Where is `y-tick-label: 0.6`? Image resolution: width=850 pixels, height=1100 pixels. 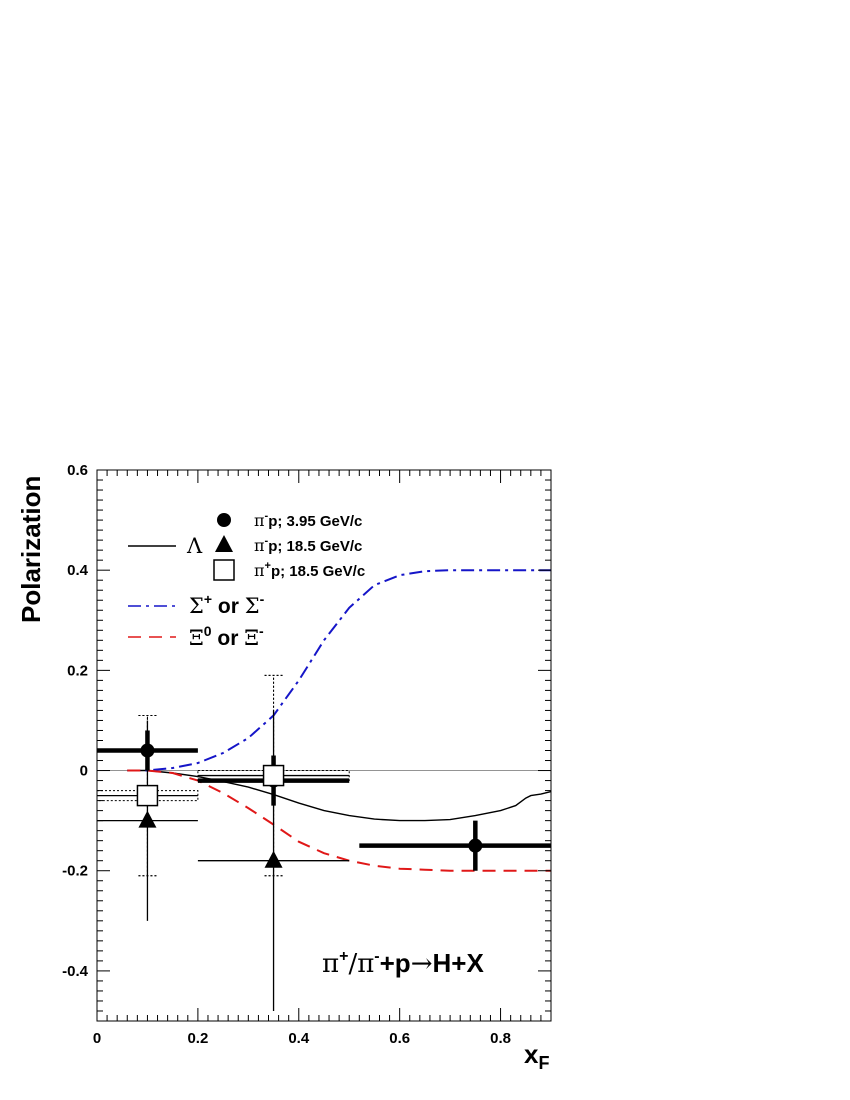
y-tick-label: 0.6 is located at coordinates (77, 470).